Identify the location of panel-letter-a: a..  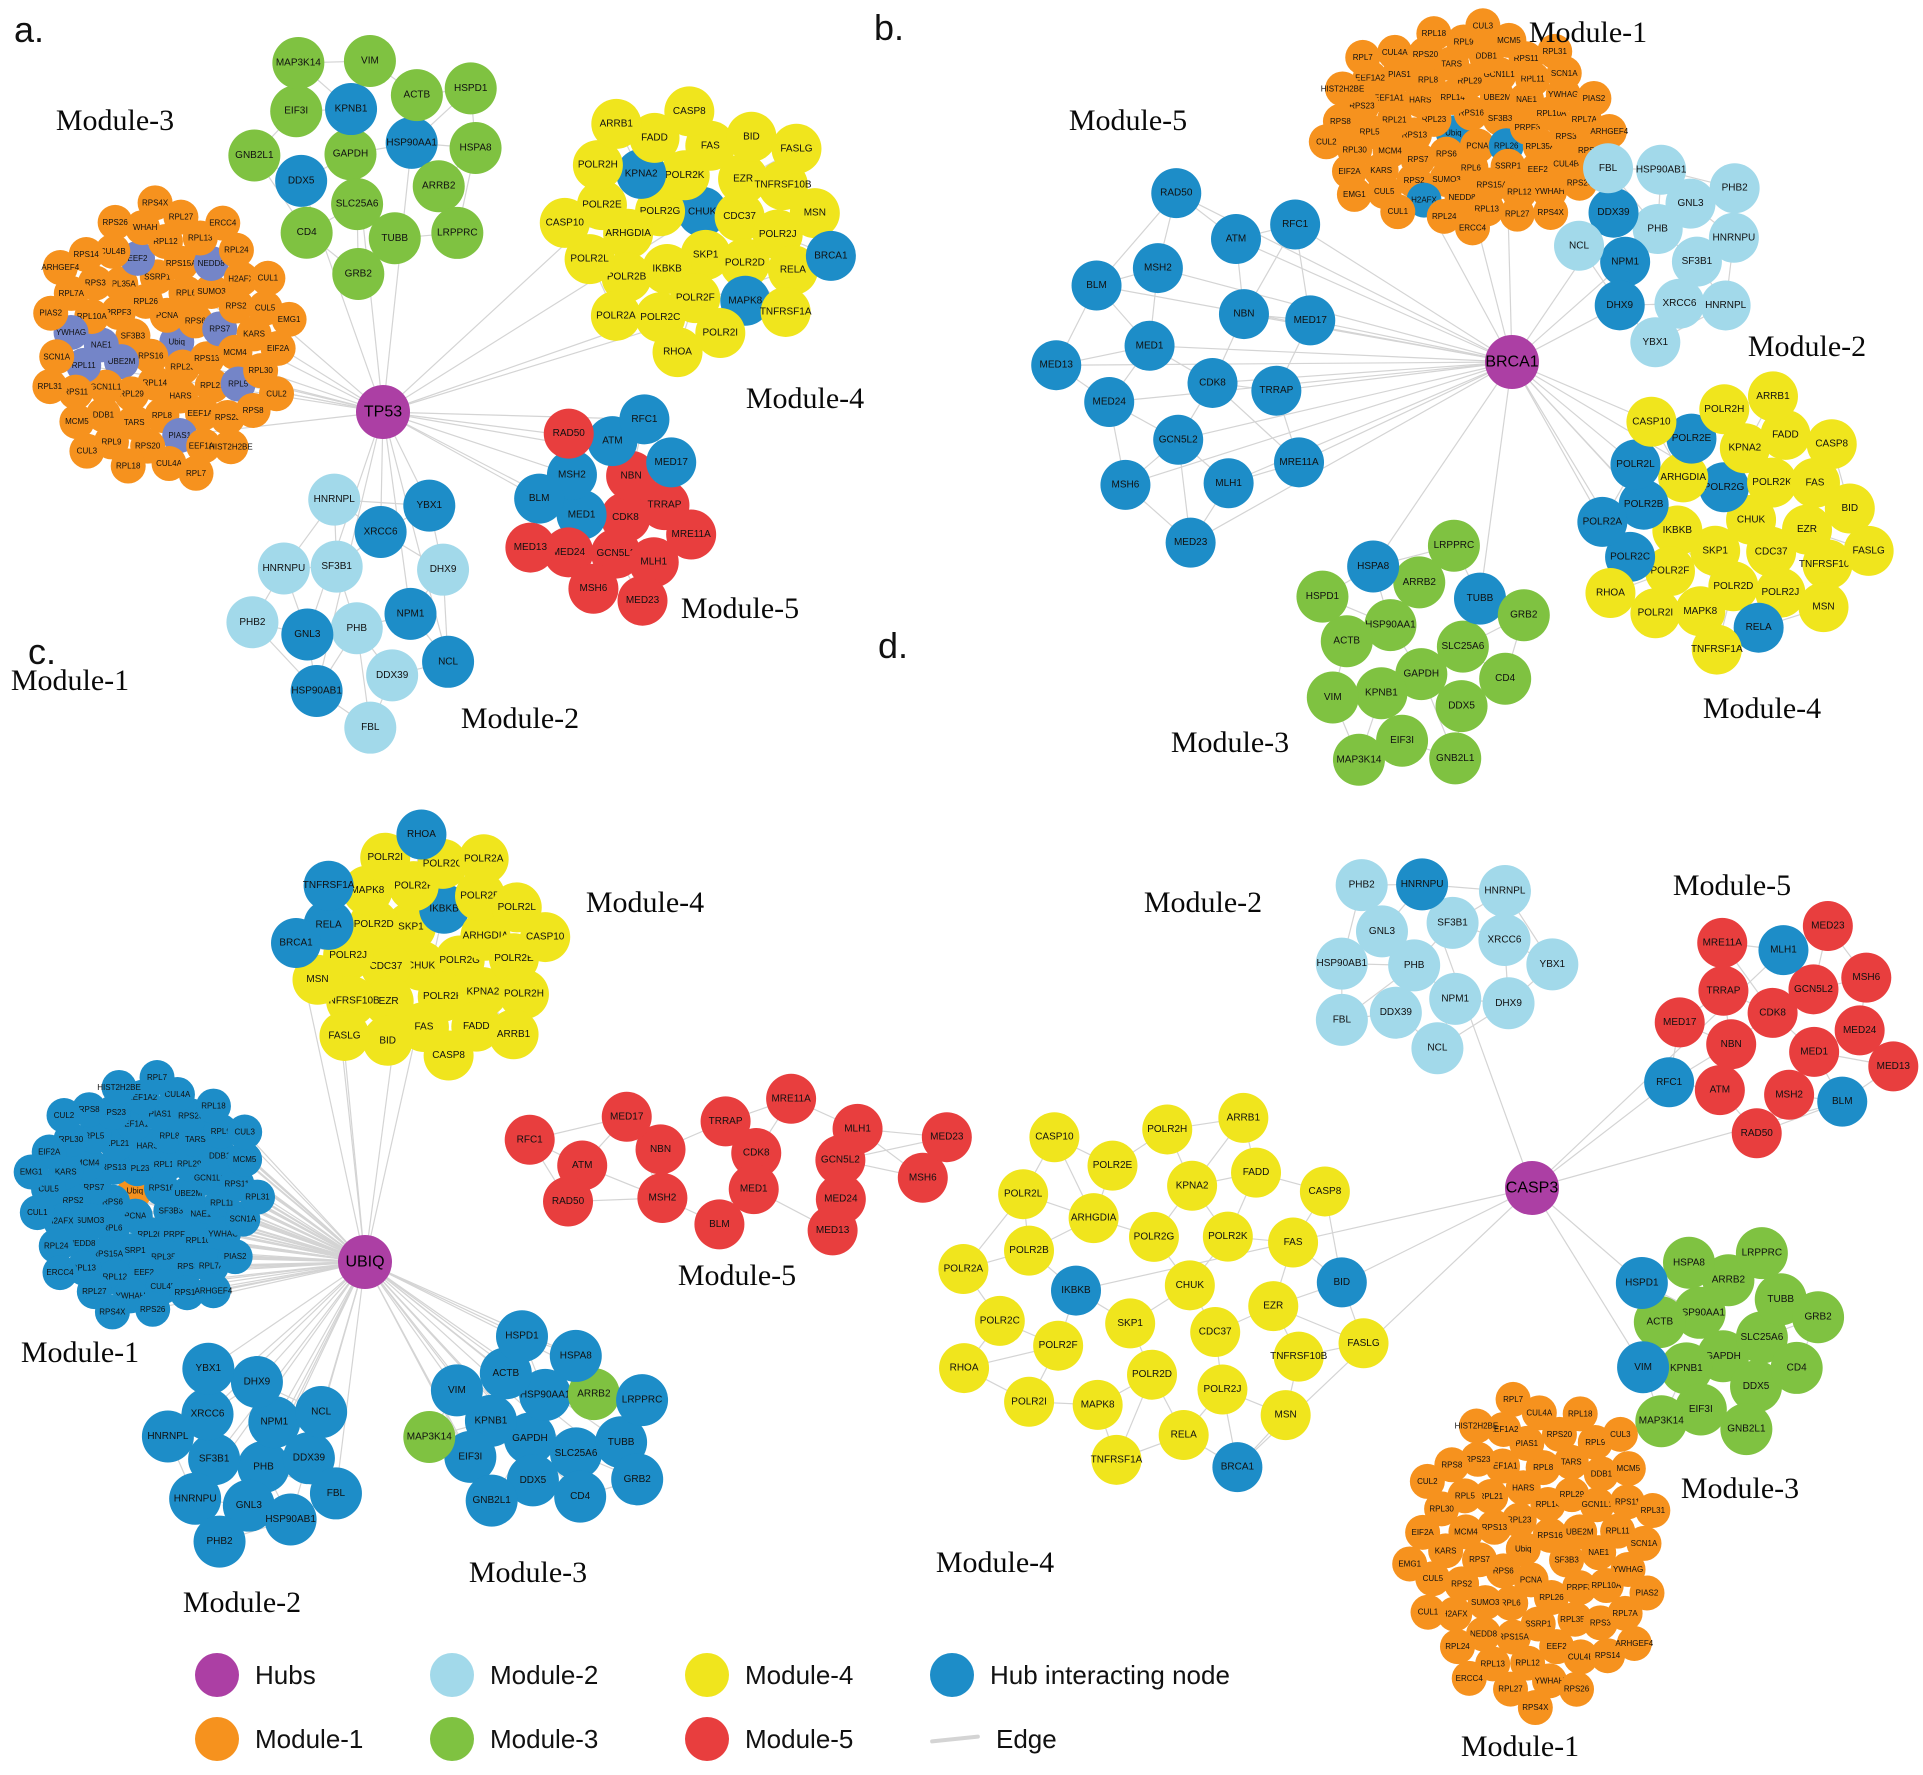
(29, 29).